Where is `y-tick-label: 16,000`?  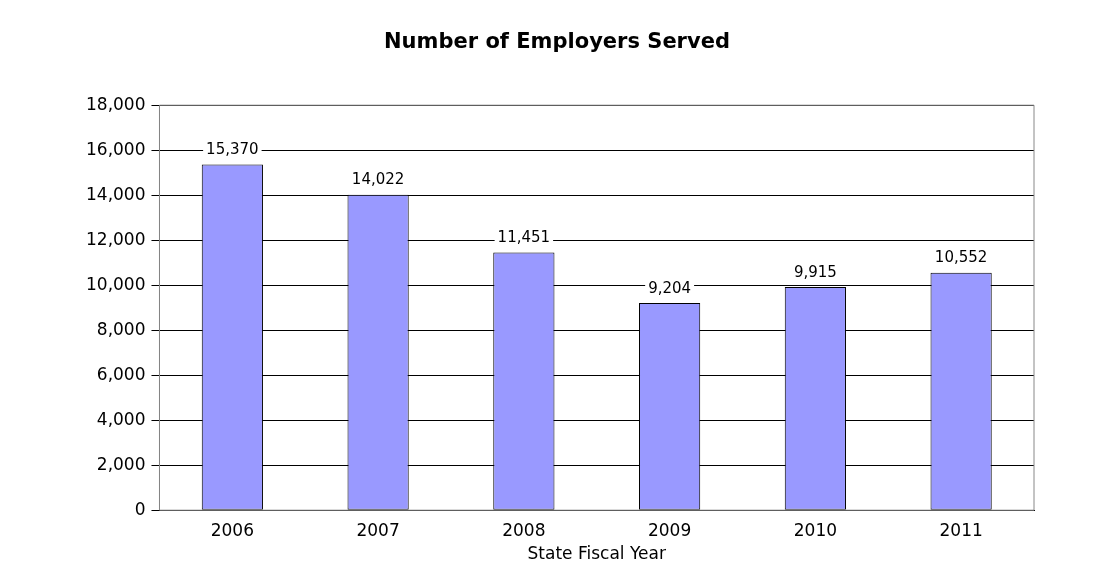
y-tick-label: 16,000 is located at coordinates (116, 148).